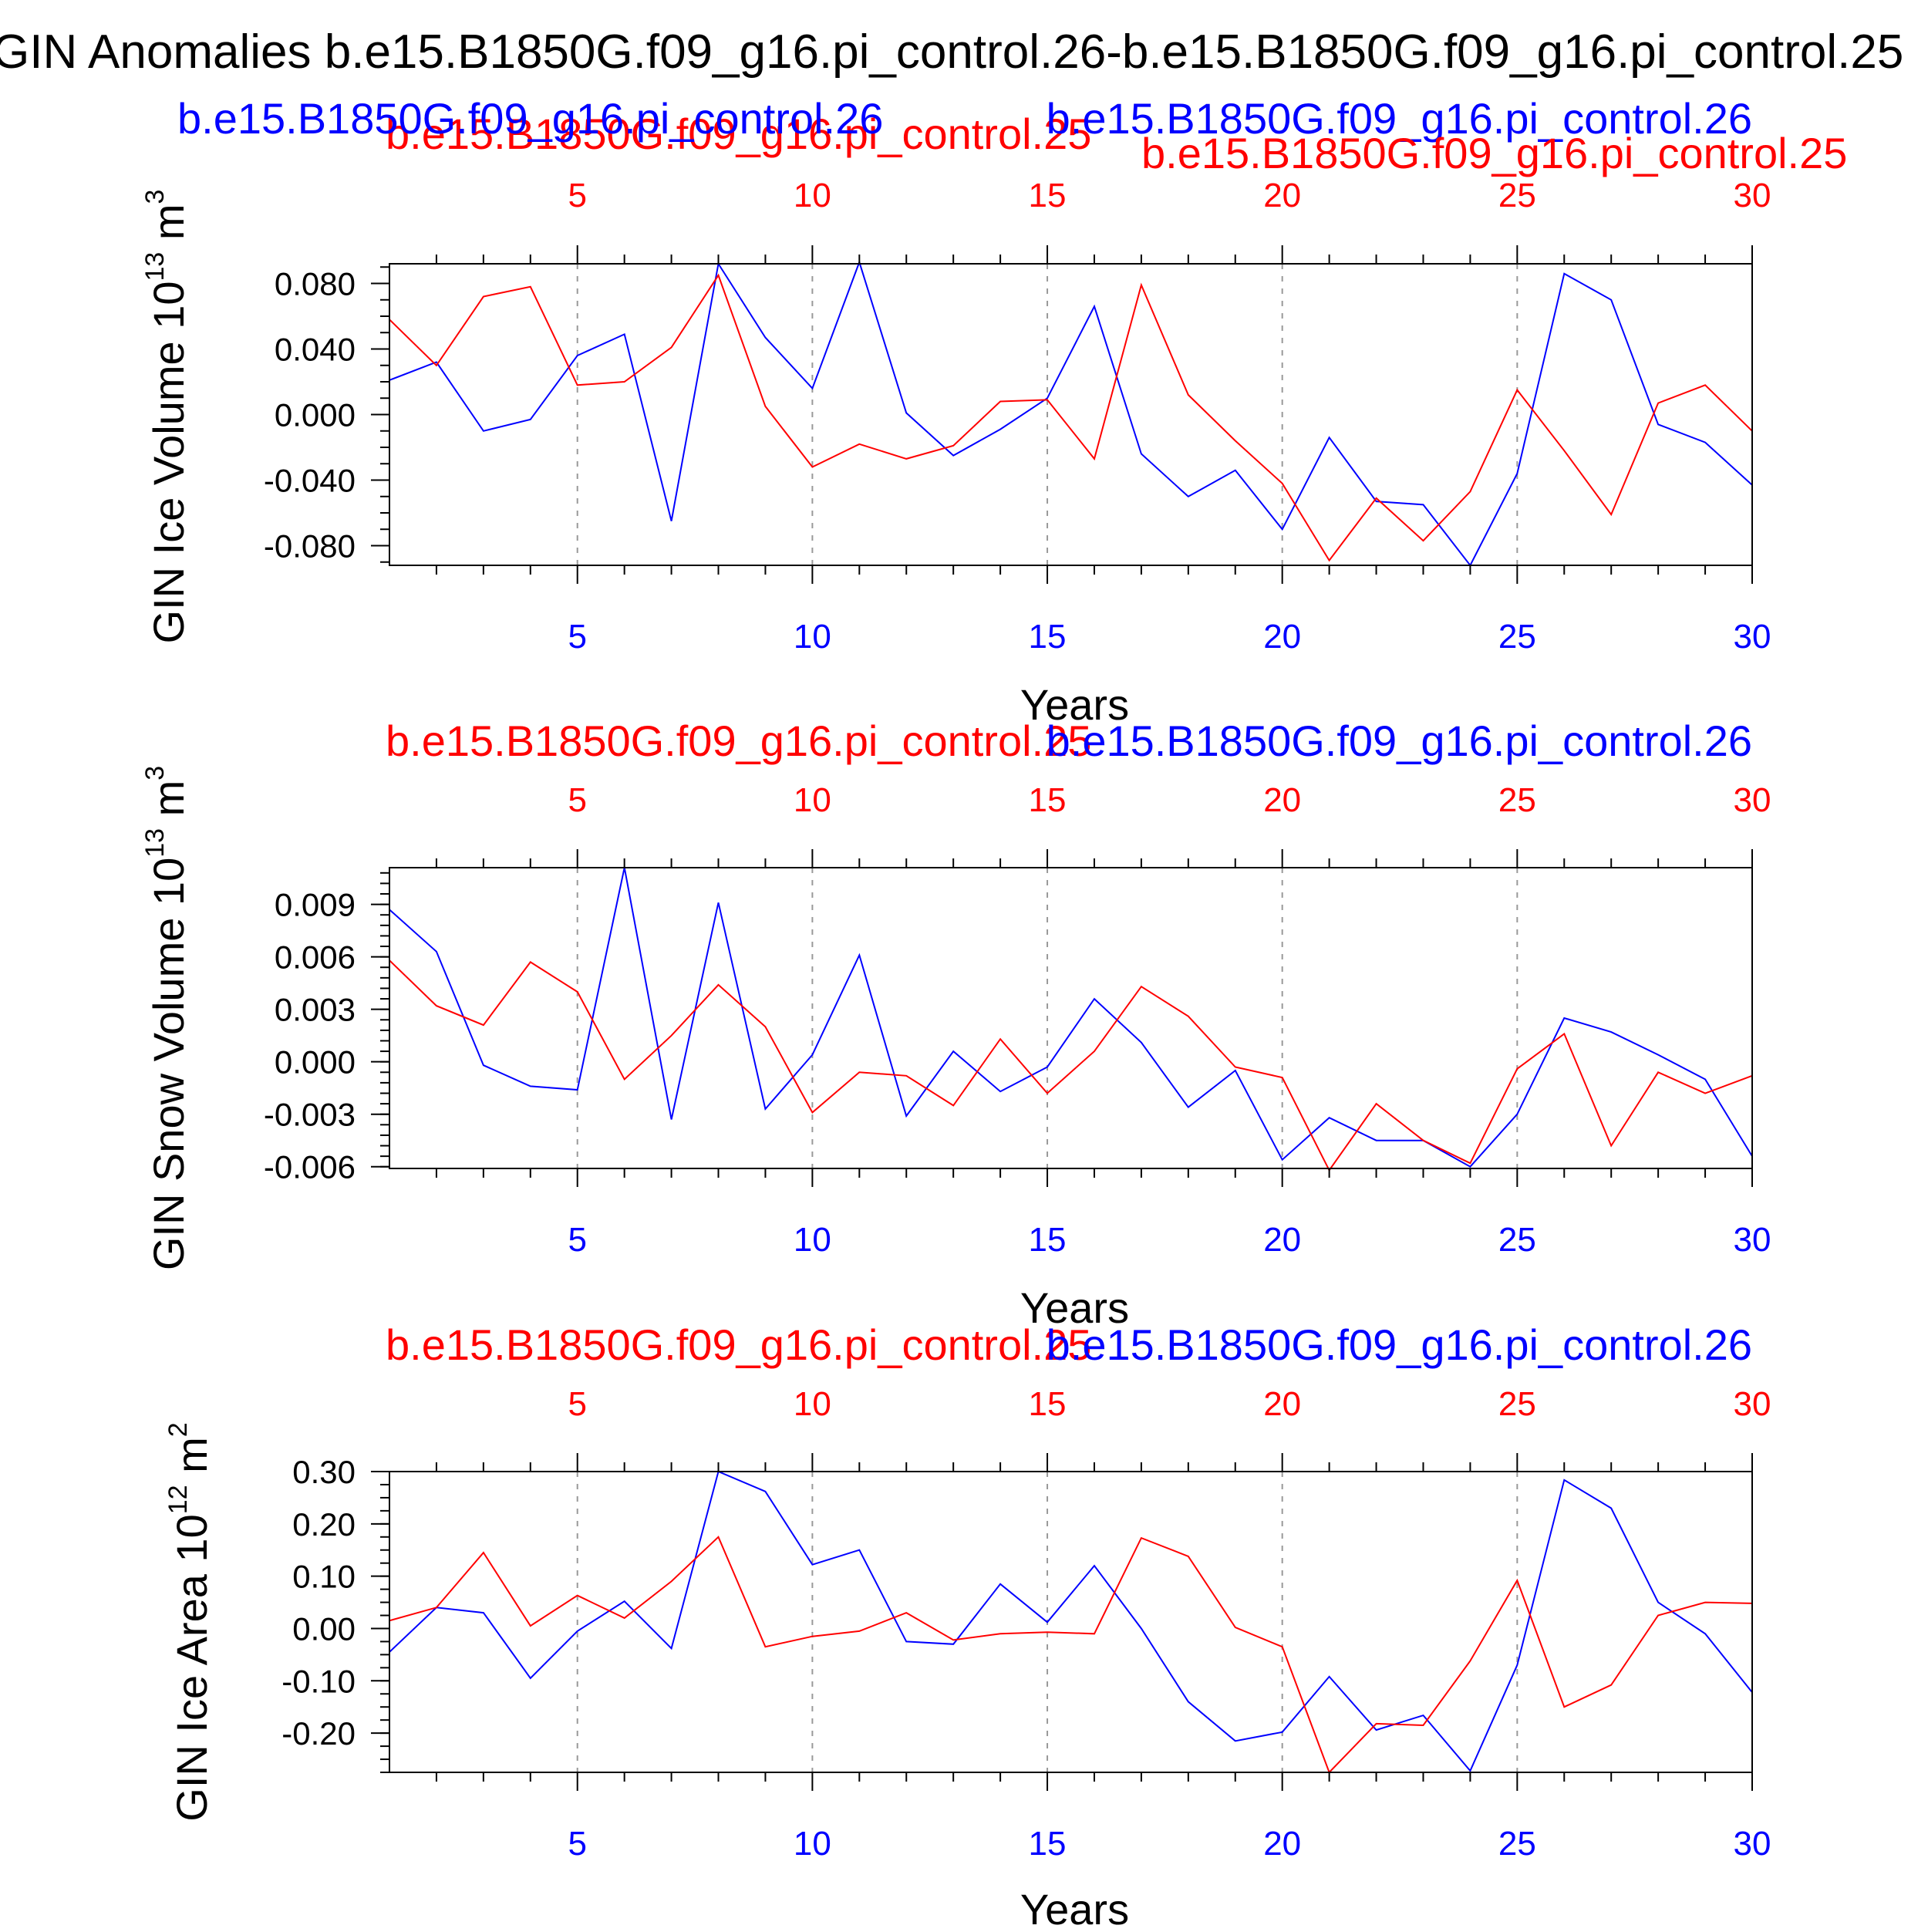  What do you see at coordinates (310, 481) in the screenshot?
I see `y-tick-label: -0.040` at bounding box center [310, 481].